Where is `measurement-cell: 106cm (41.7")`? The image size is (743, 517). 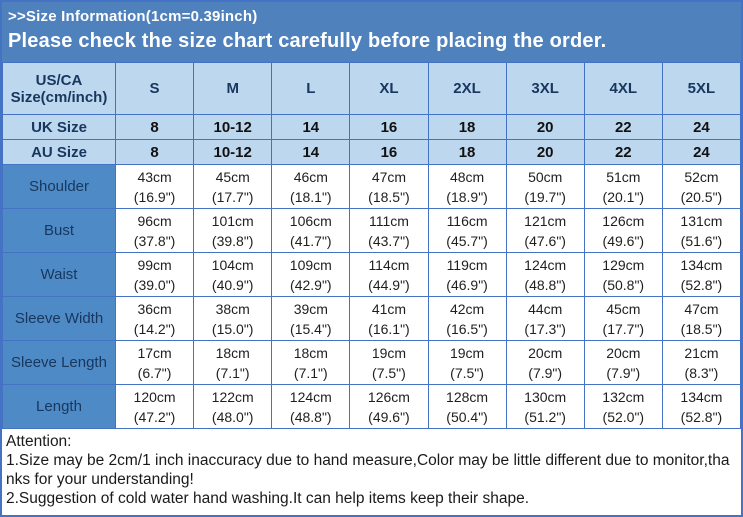 measurement-cell: 106cm (41.7") is located at coordinates (311, 230).